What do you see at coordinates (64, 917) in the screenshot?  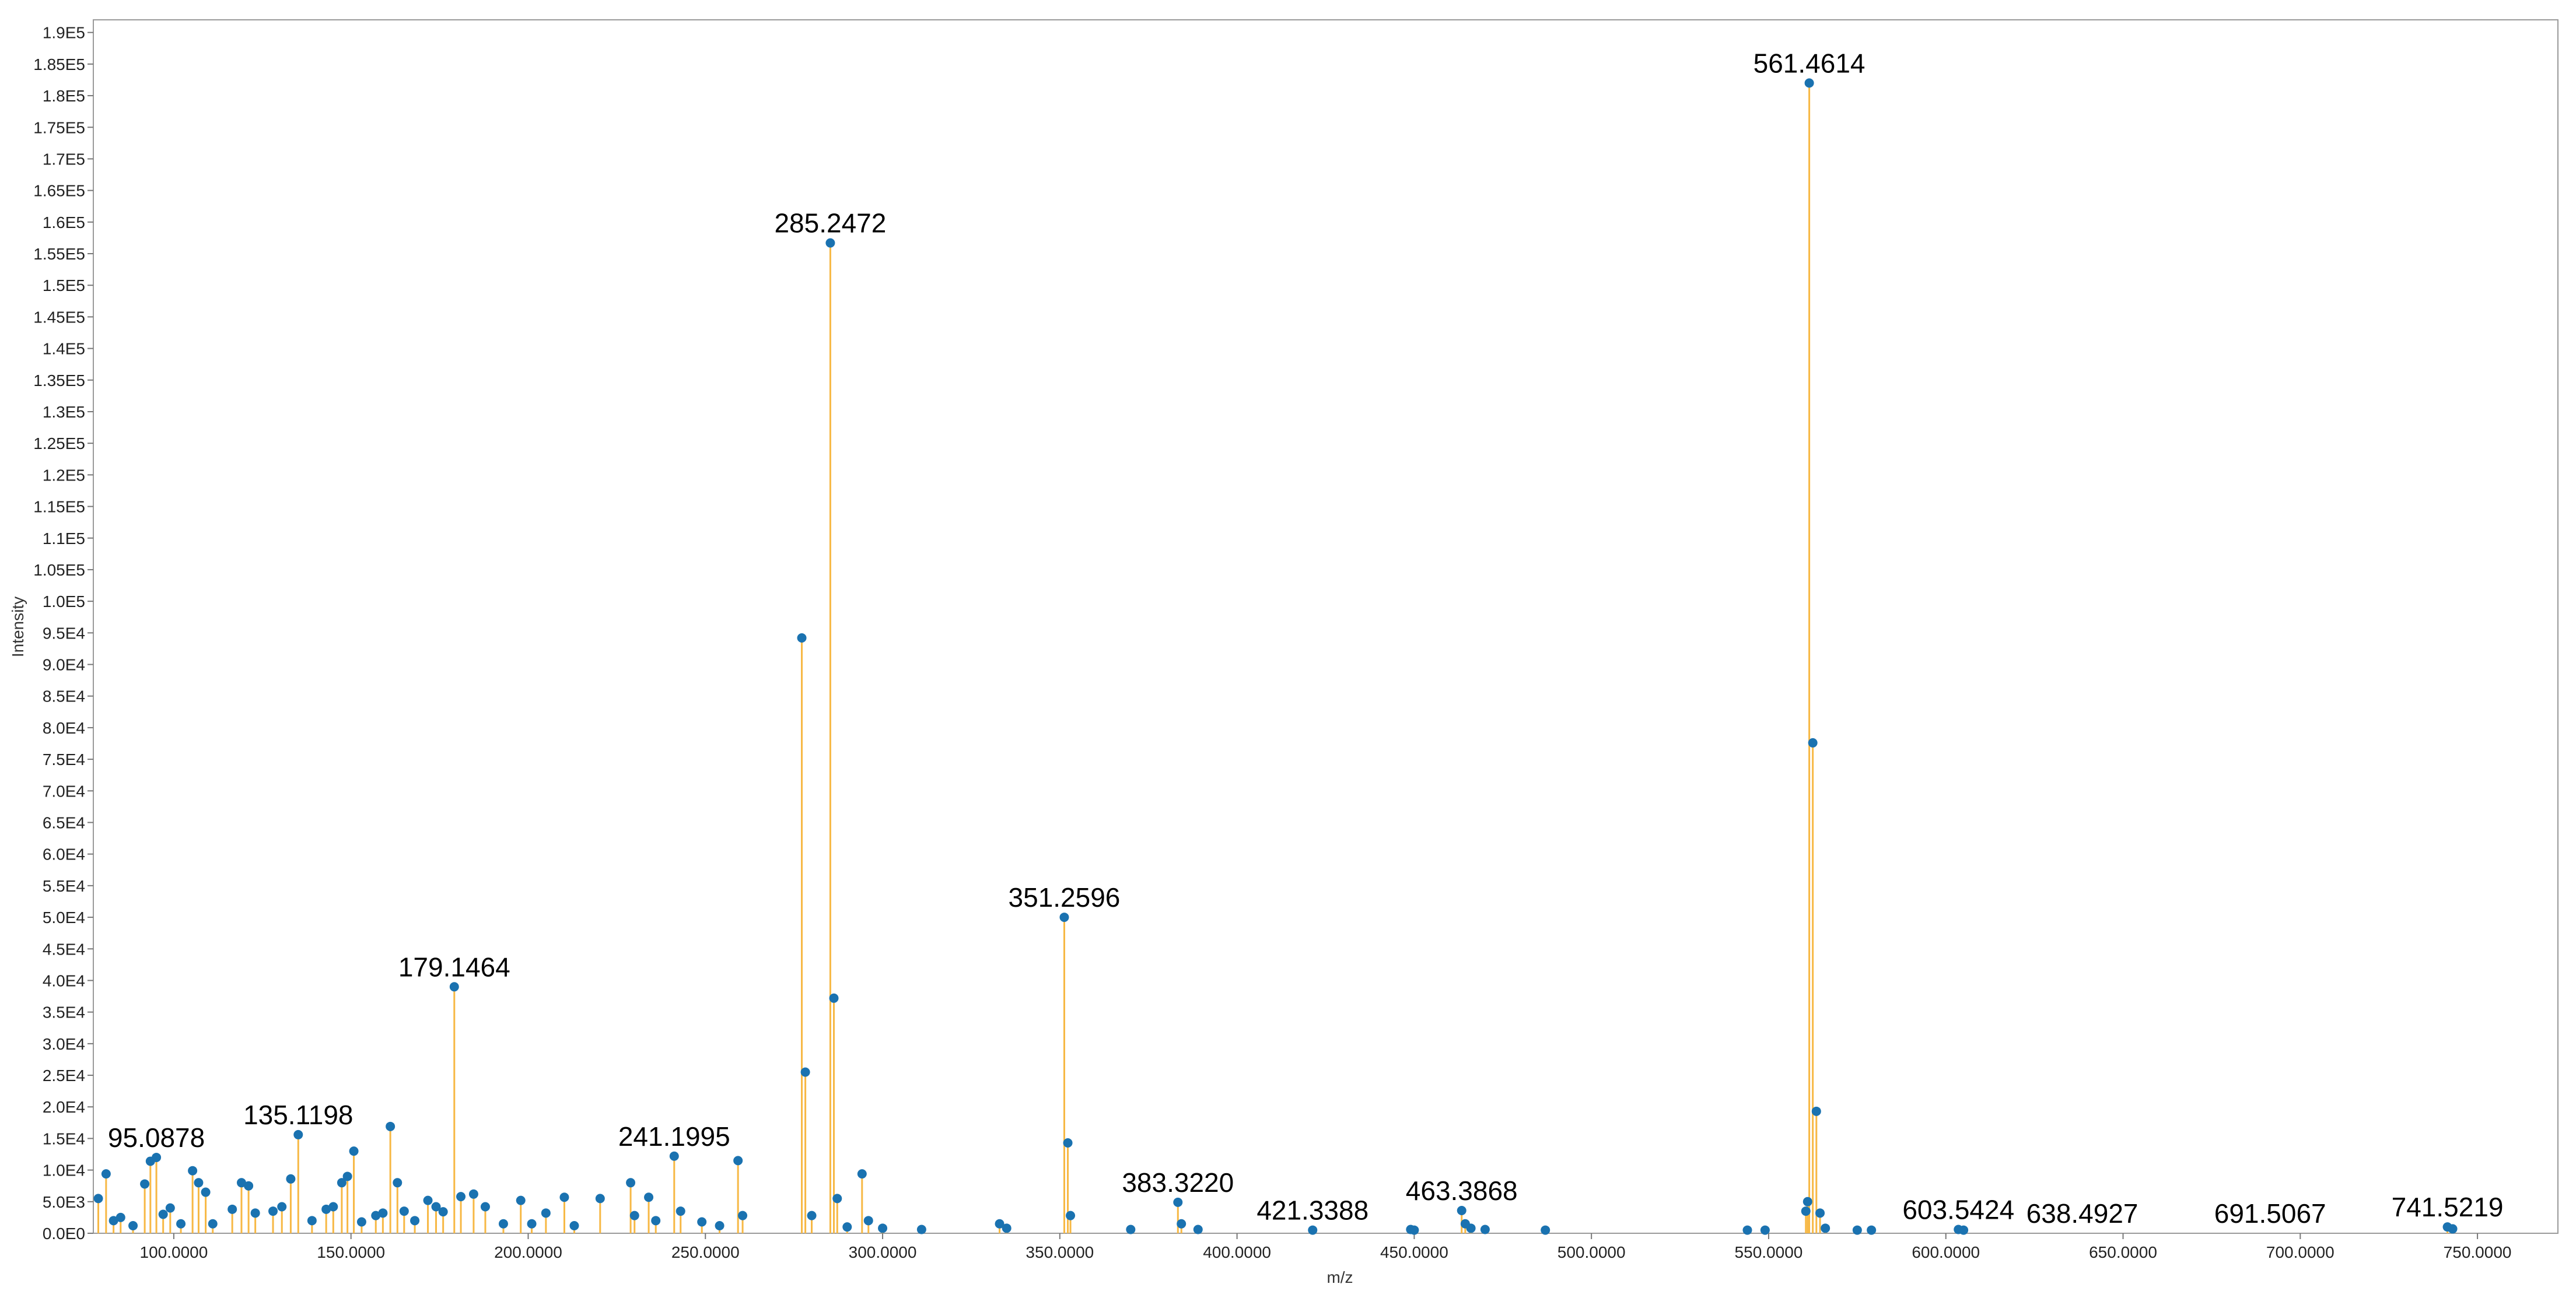 I see `y-tick-label: 5.0E4` at bounding box center [64, 917].